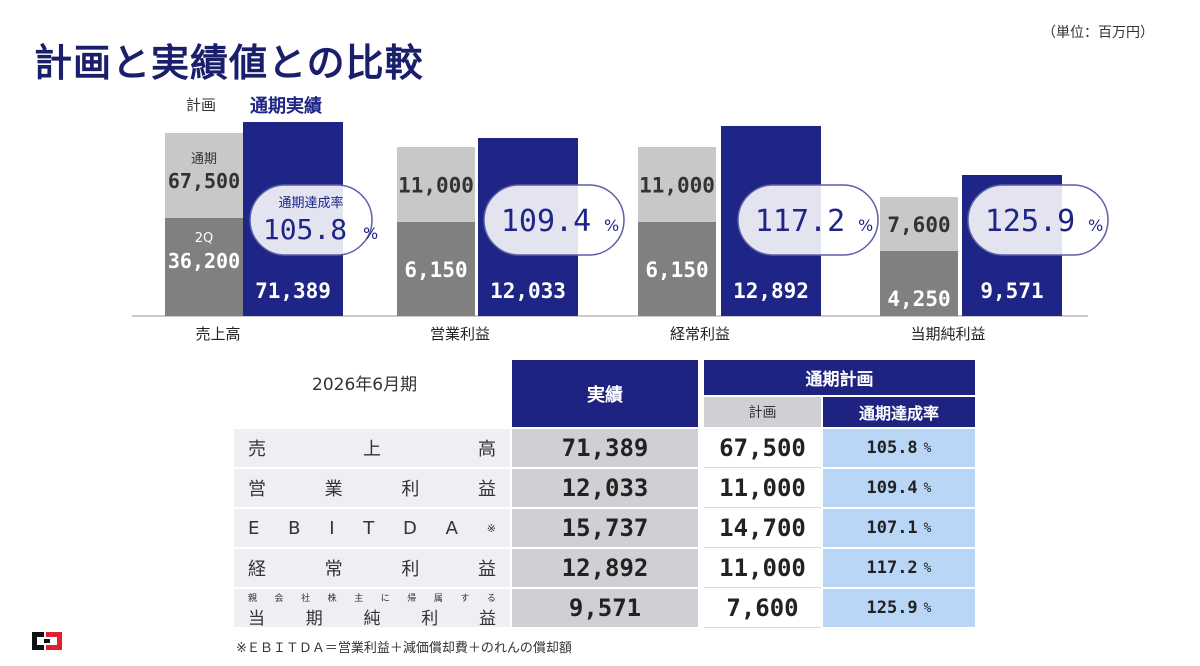  Describe the element at coordinates (800, 221) in the screenshot. I see `achievement-rate-value: 117.2` at that location.